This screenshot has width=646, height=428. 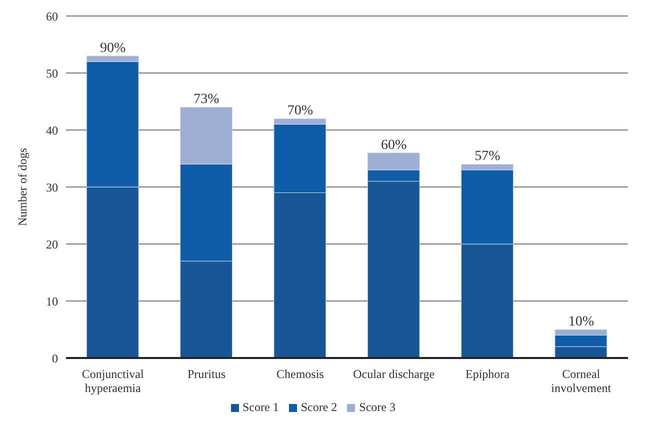 What do you see at coordinates (377, 407) in the screenshot?
I see `legend-label: Score 3` at bounding box center [377, 407].